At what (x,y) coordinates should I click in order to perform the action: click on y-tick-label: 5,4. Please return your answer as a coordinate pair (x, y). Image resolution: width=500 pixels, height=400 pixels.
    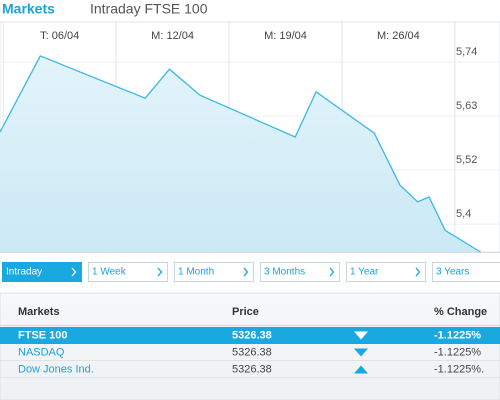
    Looking at the image, I should click on (463, 214).